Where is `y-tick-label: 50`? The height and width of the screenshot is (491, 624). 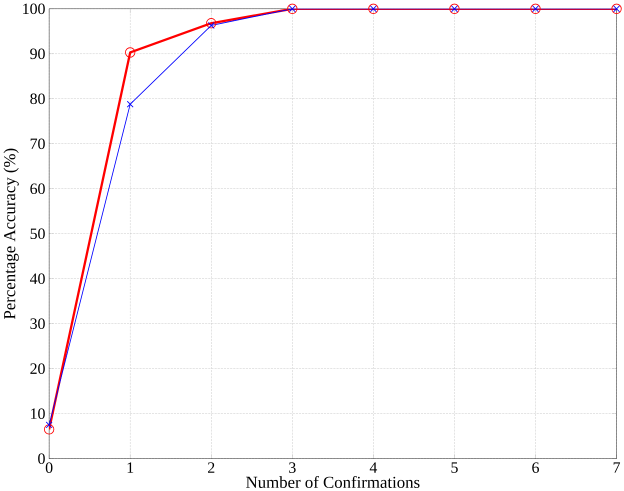
y-tick-label: 50 is located at coordinates (37, 233).